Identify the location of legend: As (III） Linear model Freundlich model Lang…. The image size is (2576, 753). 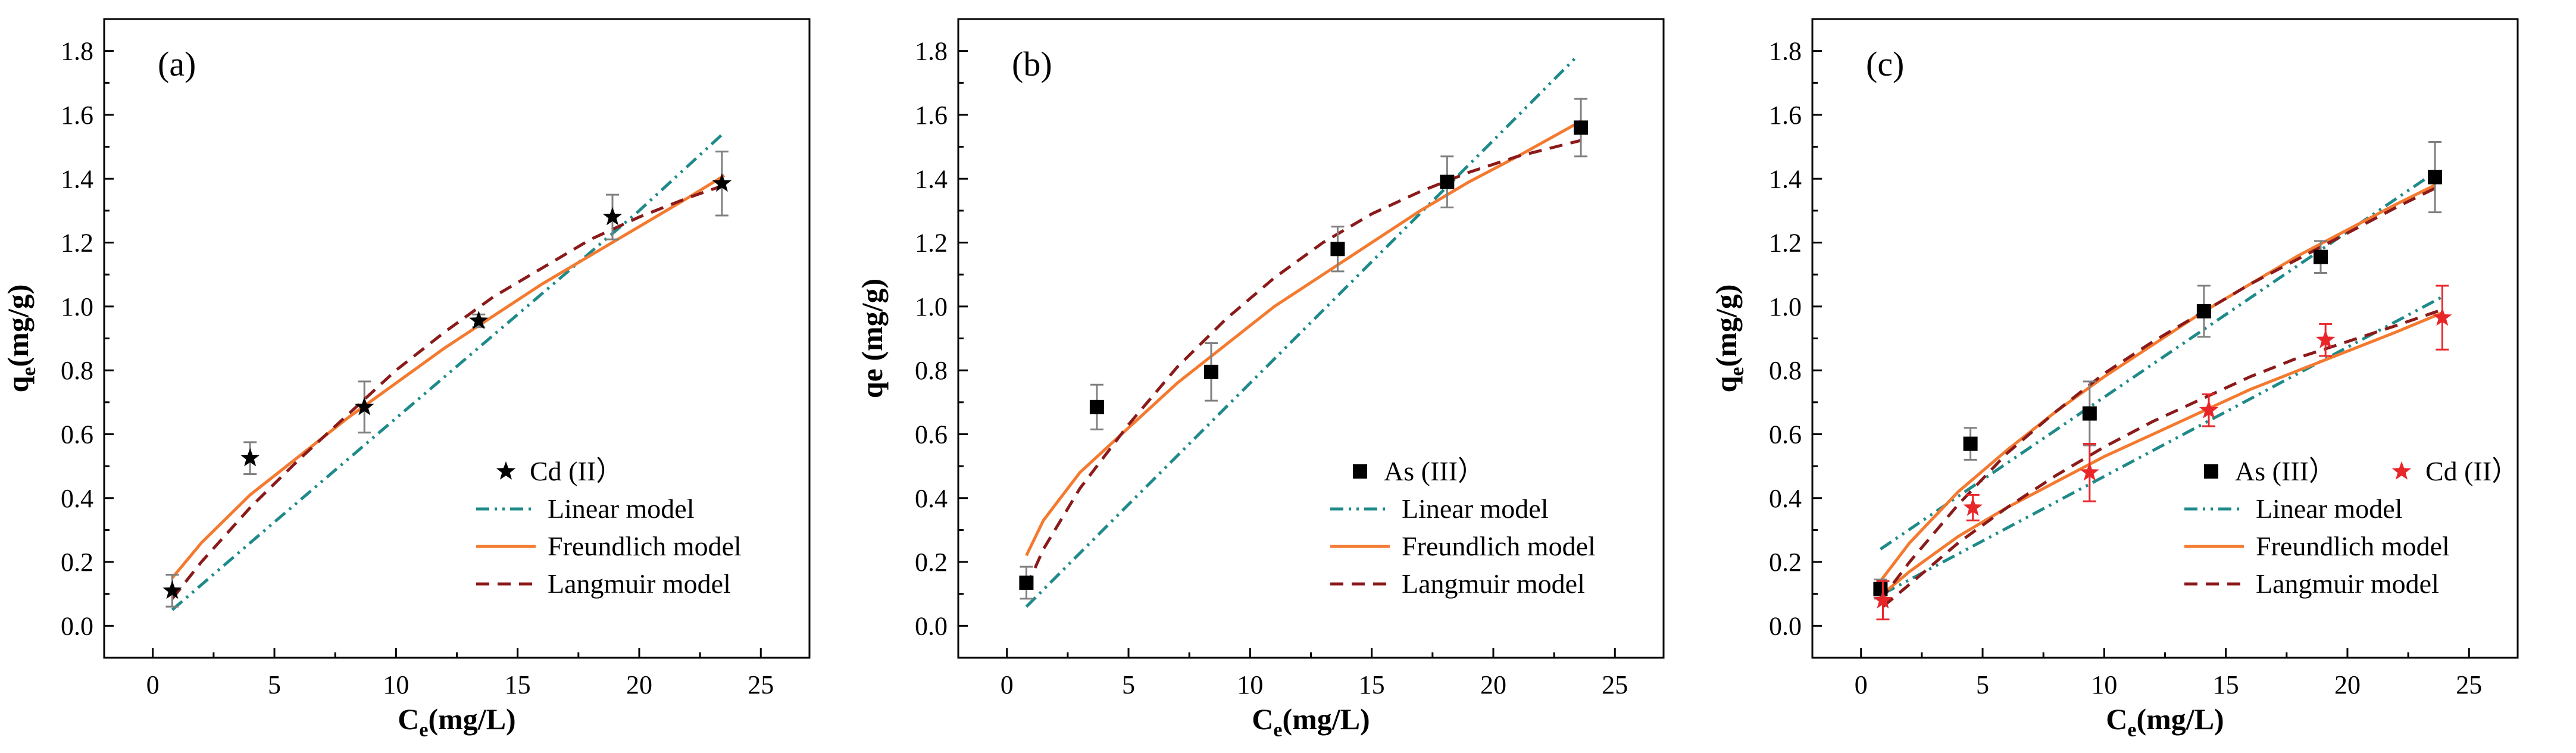
(1463, 527).